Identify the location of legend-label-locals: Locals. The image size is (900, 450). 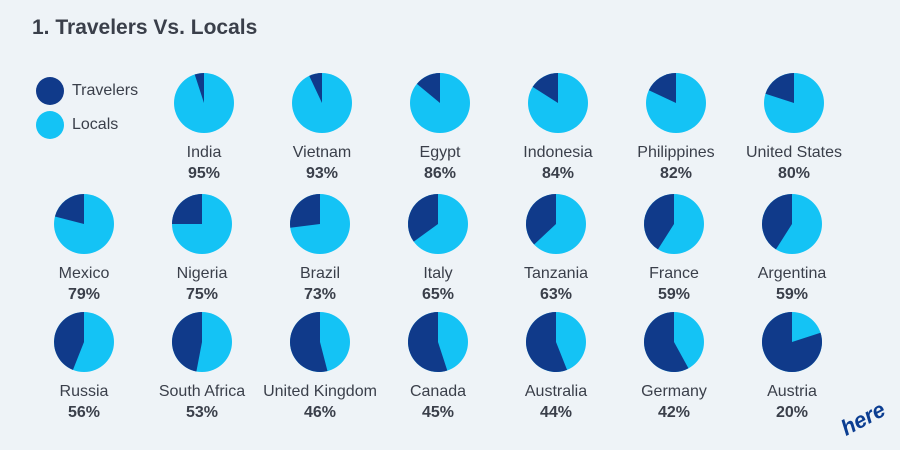
(95, 124).